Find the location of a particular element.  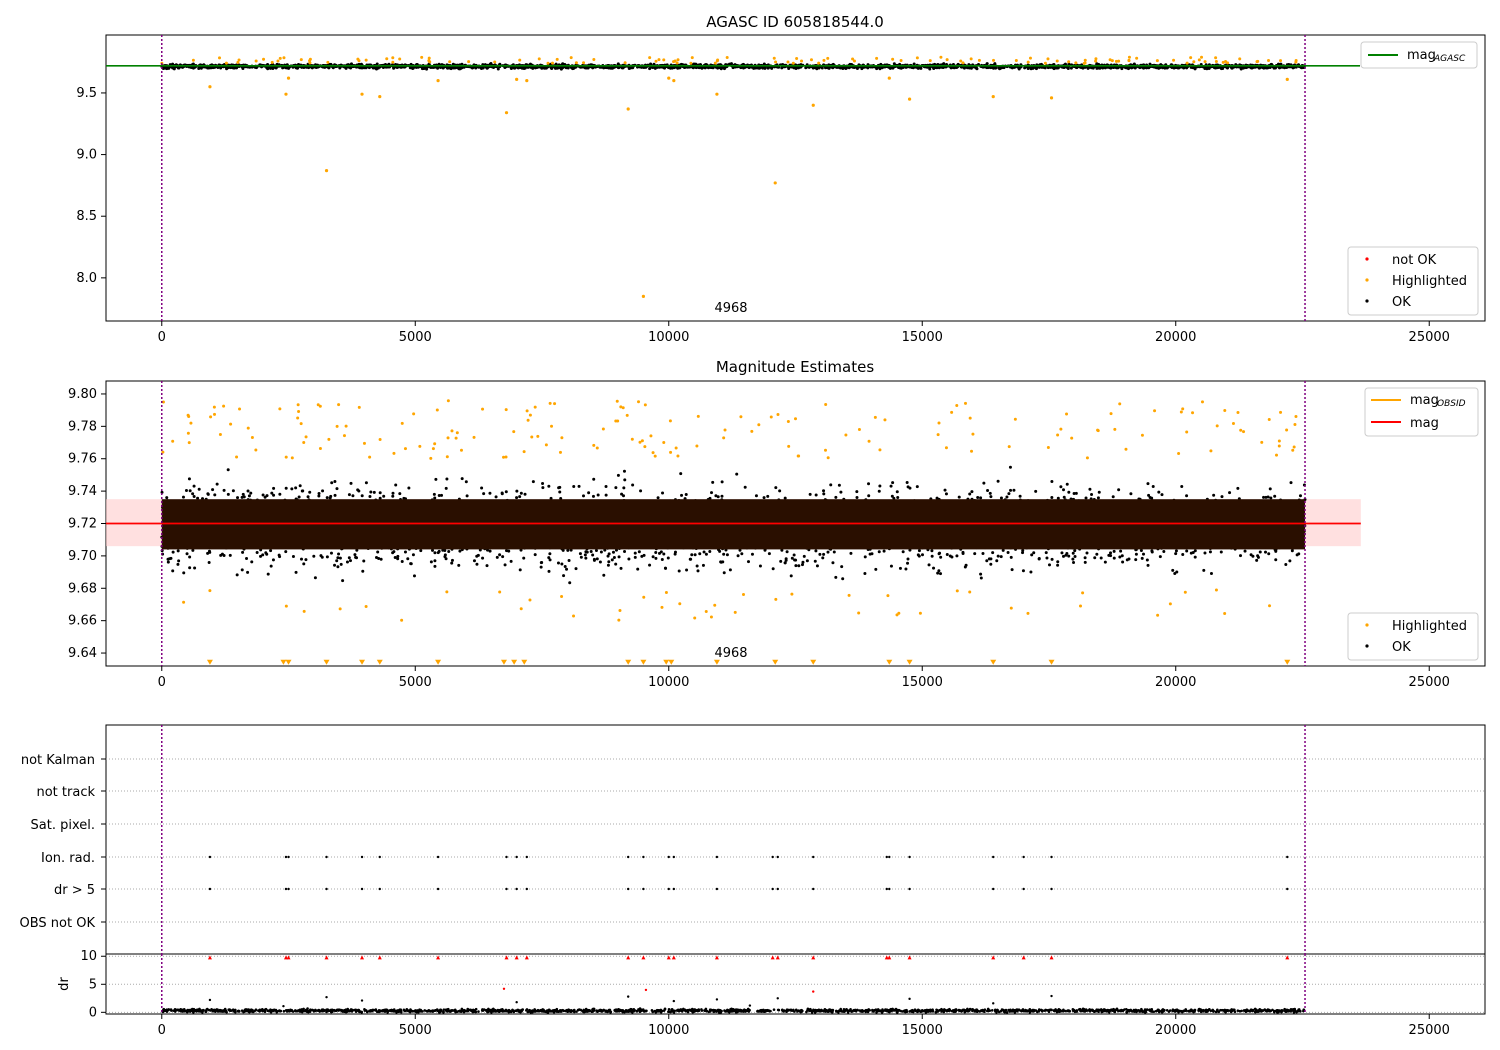

legend-mag-obsid-label: mag is located at coordinates (1424, 400).